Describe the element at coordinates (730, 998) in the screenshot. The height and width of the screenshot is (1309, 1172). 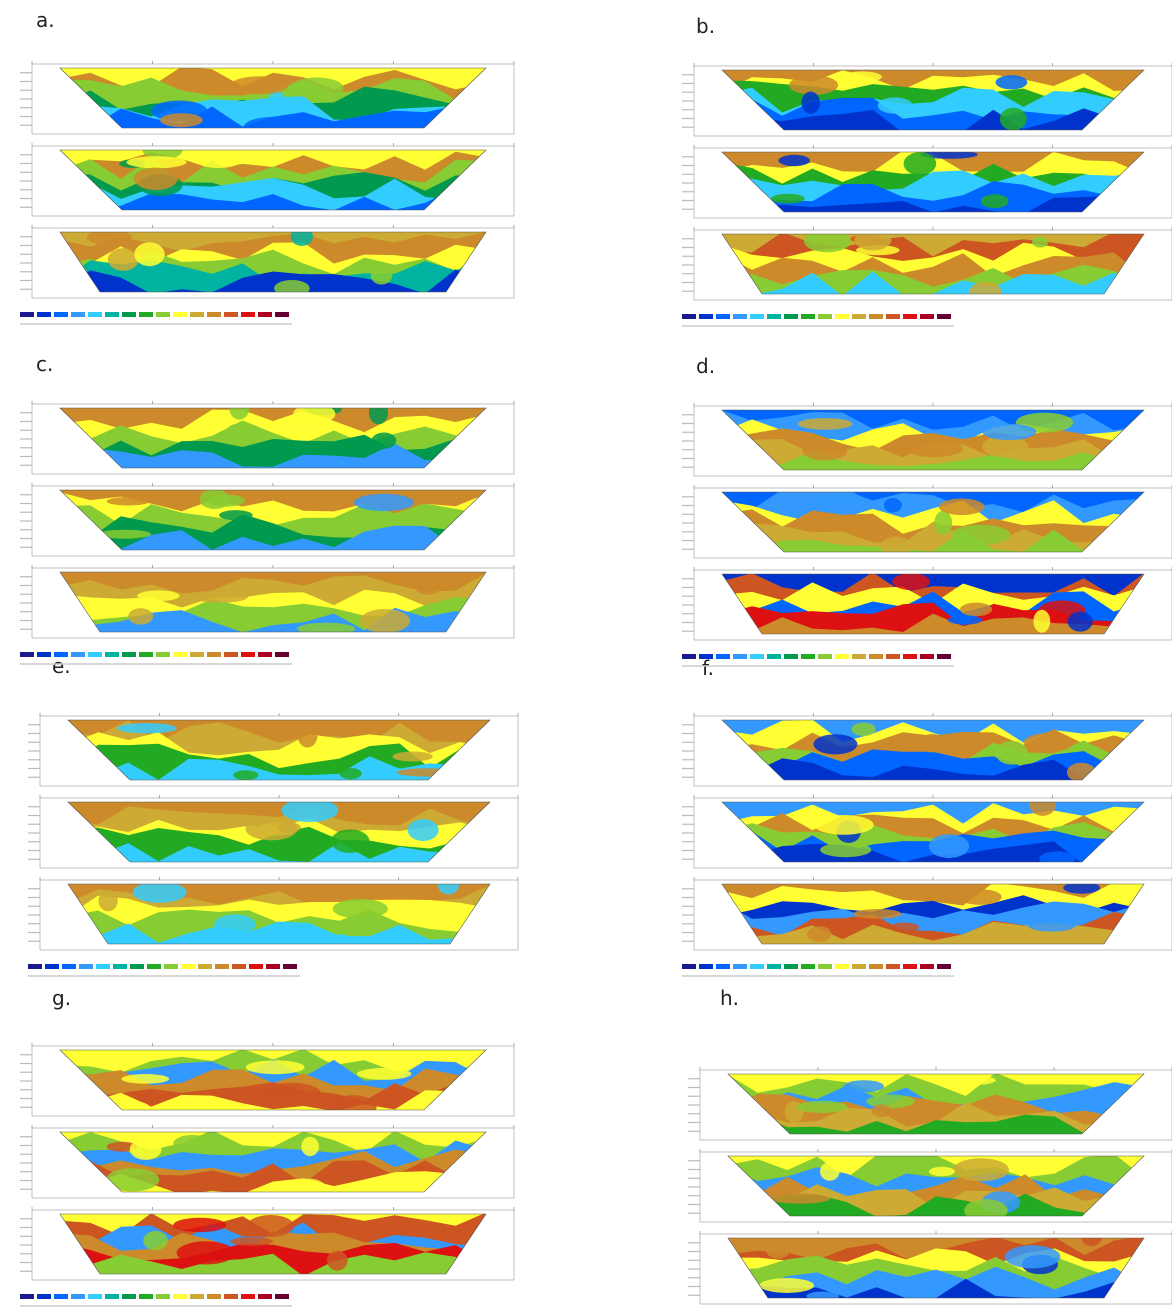
I see `panel-letter-h: h.` at that location.